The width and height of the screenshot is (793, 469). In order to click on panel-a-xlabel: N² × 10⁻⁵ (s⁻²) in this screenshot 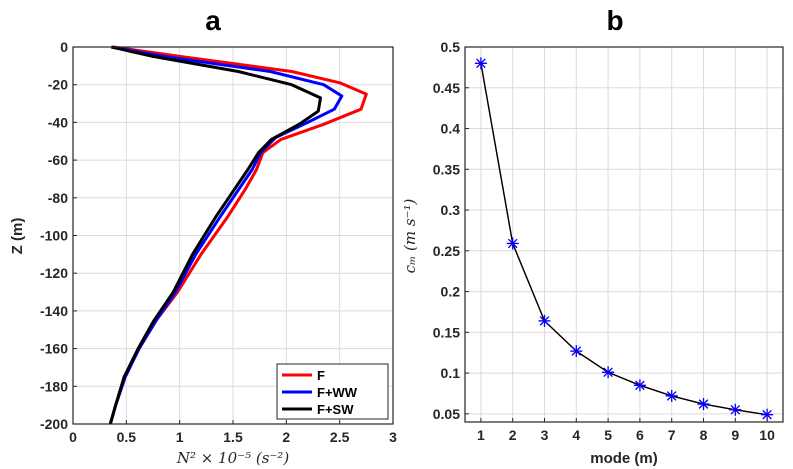, I will do `click(233, 458)`.